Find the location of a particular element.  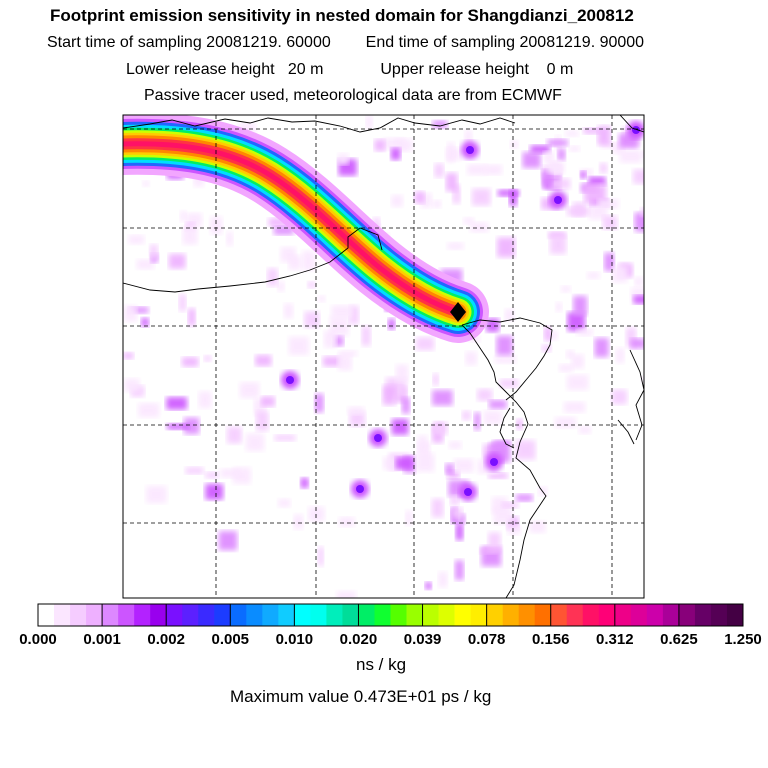

maximum-value-label: Maximum value 0.473E+01 ps / kg is located at coordinates (361, 696).